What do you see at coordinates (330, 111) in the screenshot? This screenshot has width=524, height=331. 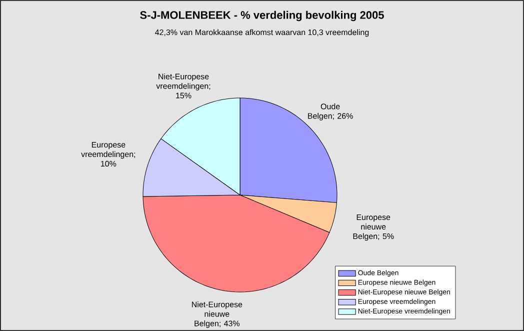 I see `data-label: Oude Belgen; 26%` at bounding box center [330, 111].